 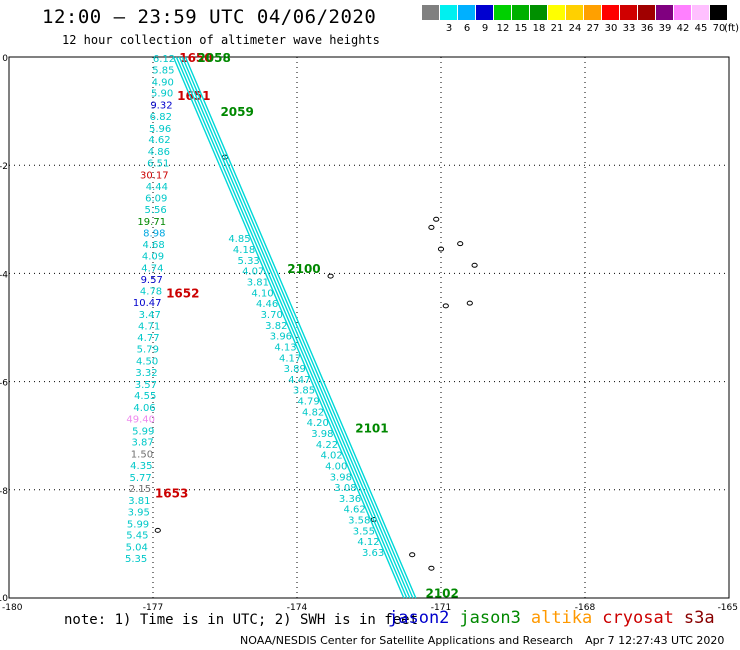 I want to click on legend-altika: altika, so click(x=561, y=618).